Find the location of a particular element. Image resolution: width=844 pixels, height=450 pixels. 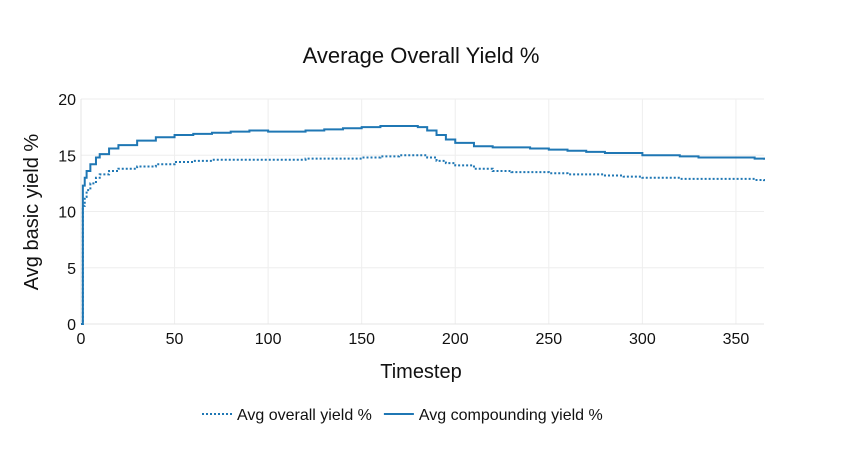

y-tick-label: 15 is located at coordinates (67, 156).